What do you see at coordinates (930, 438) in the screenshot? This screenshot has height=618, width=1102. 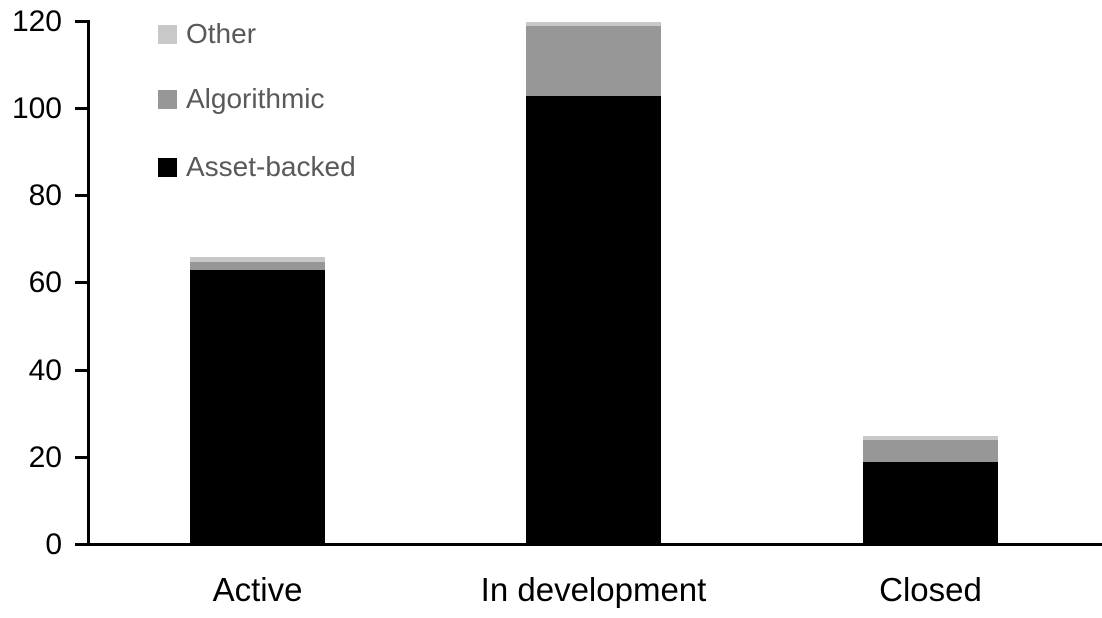 I see `bar-segment-closed-other` at bounding box center [930, 438].